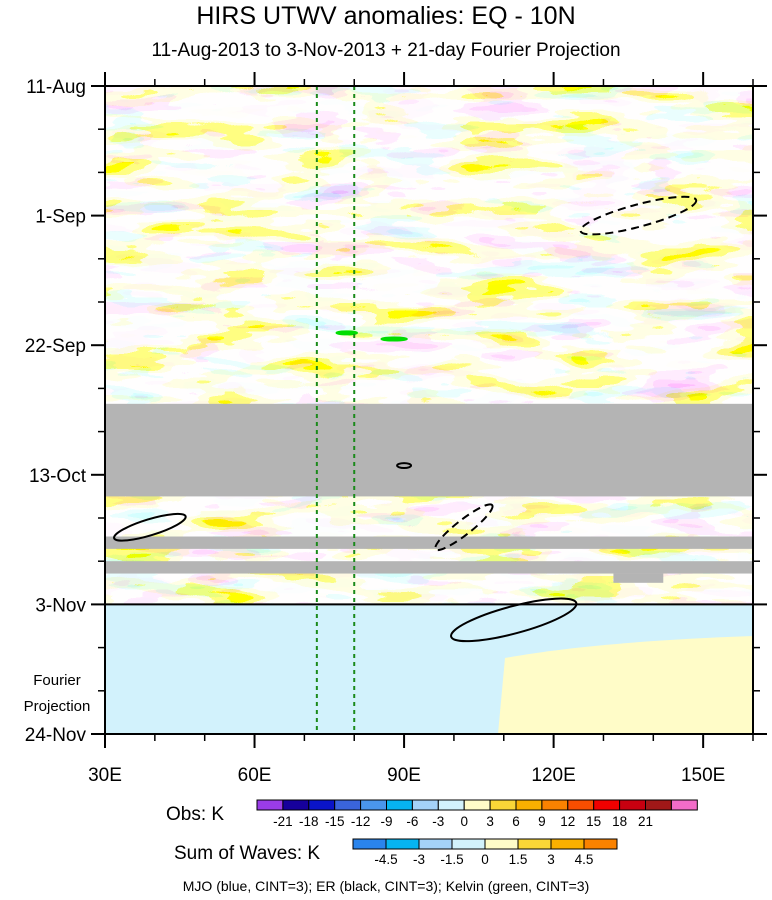 Image resolution: width=772 pixels, height=900 pixels. I want to click on obs-colorbar-tick-label: 0, so click(464, 821).